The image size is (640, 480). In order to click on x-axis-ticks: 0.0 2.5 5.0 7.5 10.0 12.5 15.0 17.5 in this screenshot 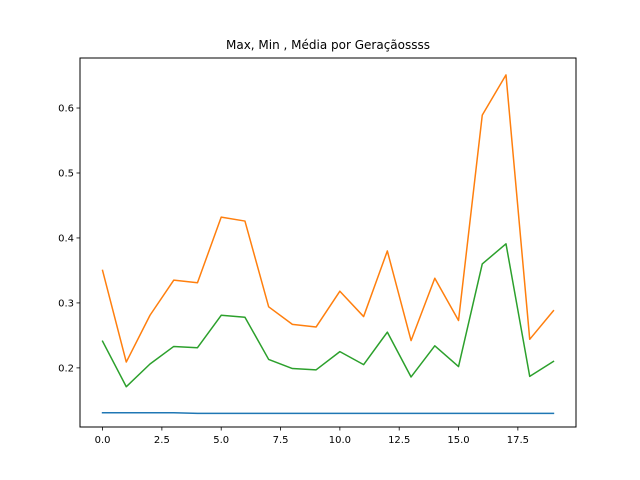, I will do `click(312, 436)`.